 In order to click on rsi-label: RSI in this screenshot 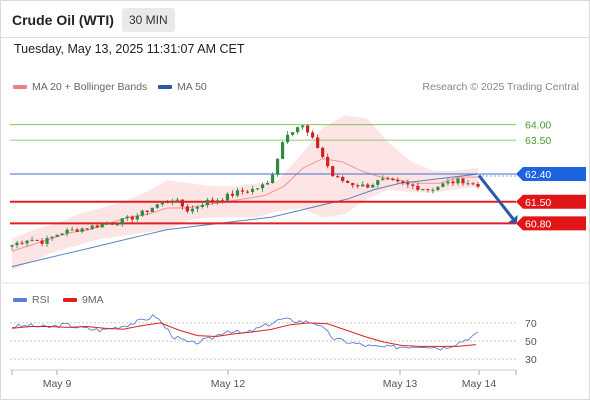, I will do `click(41, 300)`.